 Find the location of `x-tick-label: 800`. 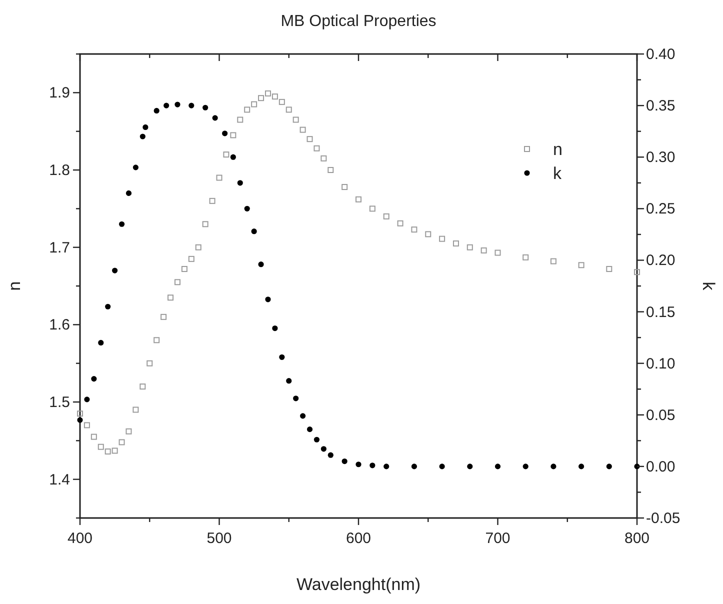

x-tick-label: 800 is located at coordinates (637, 538).